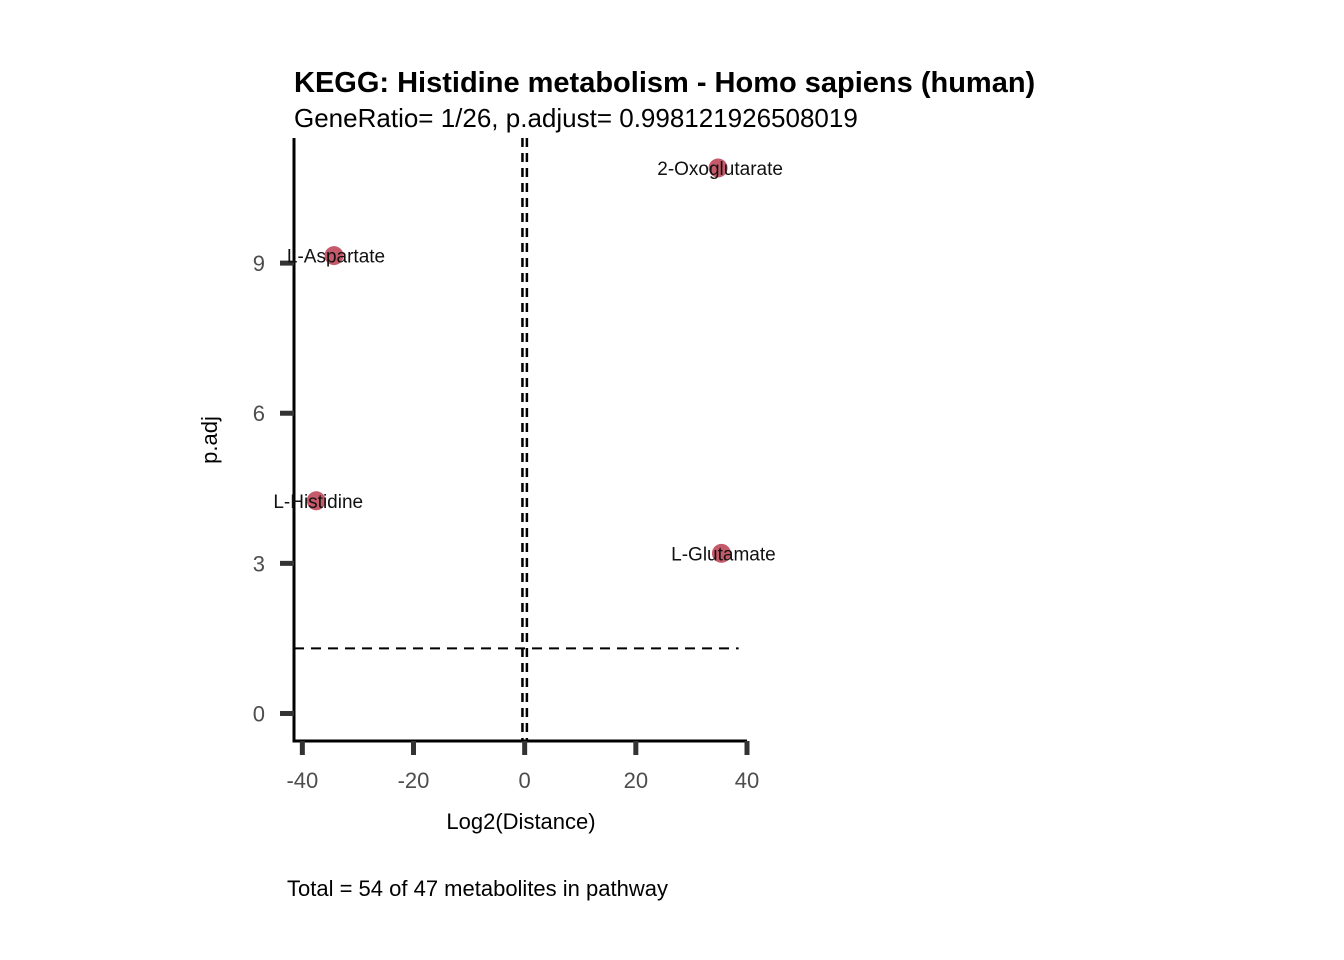  I want to click on point-label: L-Aspartate, so click(336, 257).